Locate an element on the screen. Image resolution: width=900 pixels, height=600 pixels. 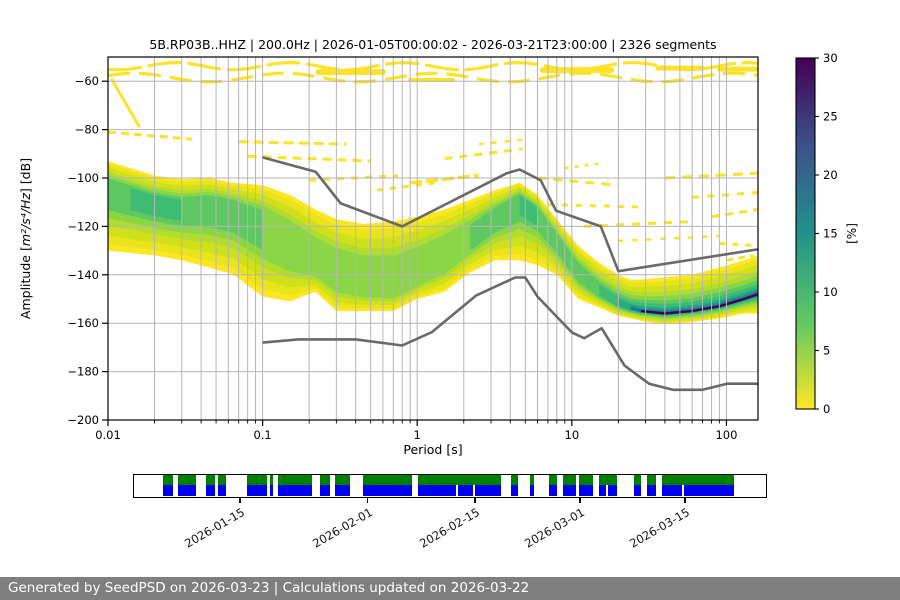
colorbar-tick-label: 5 is located at coordinates (826, 351).